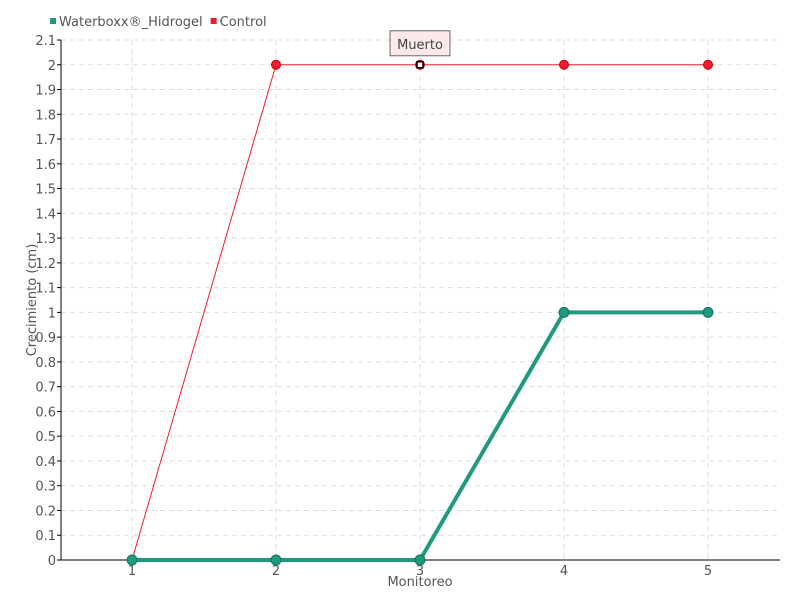 The width and height of the screenshot is (800, 600). What do you see at coordinates (45, 412) in the screenshot?
I see `y-tick-label: 0.6` at bounding box center [45, 412].